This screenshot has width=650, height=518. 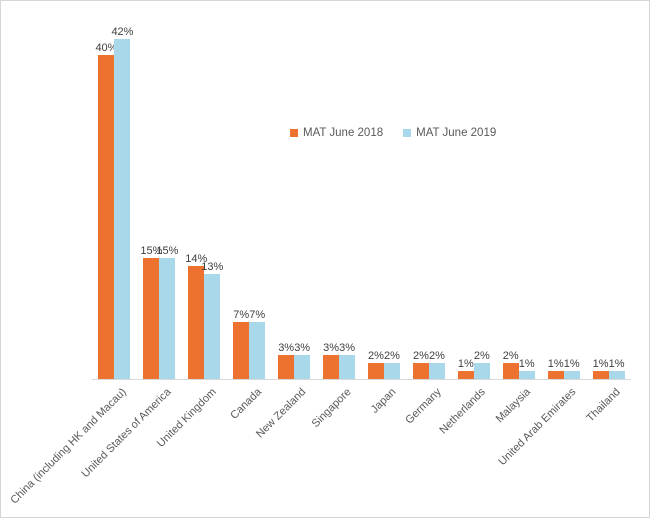 I want to click on data-label: 40%, so click(x=106, y=48).